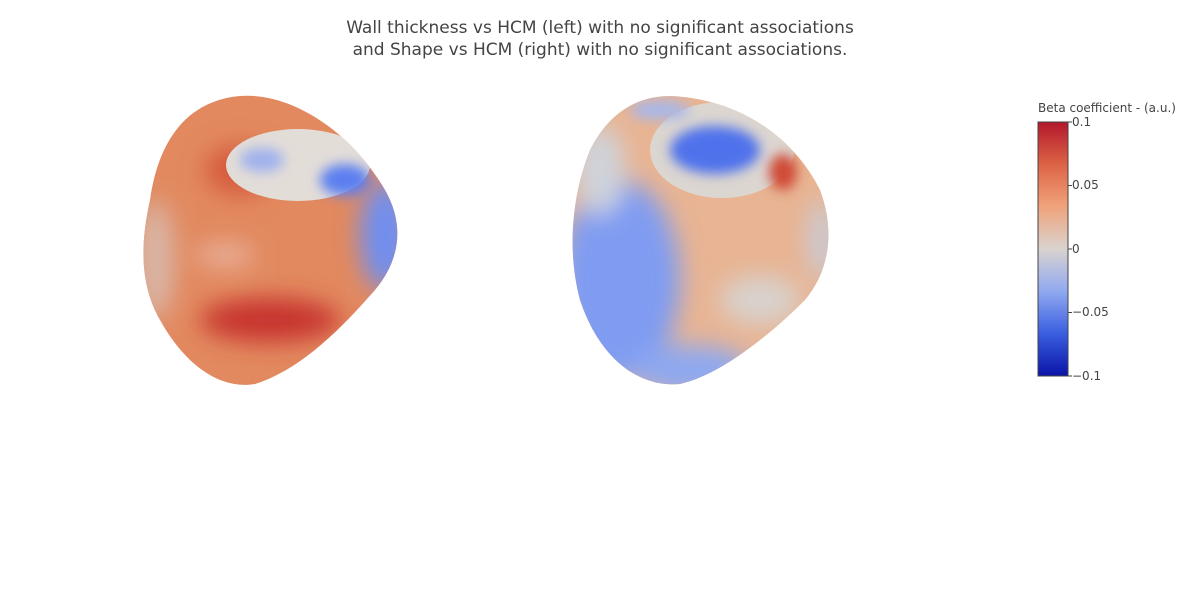  What do you see at coordinates (818, 240) in the screenshot?
I see `right-grey-edge` at bounding box center [818, 240].